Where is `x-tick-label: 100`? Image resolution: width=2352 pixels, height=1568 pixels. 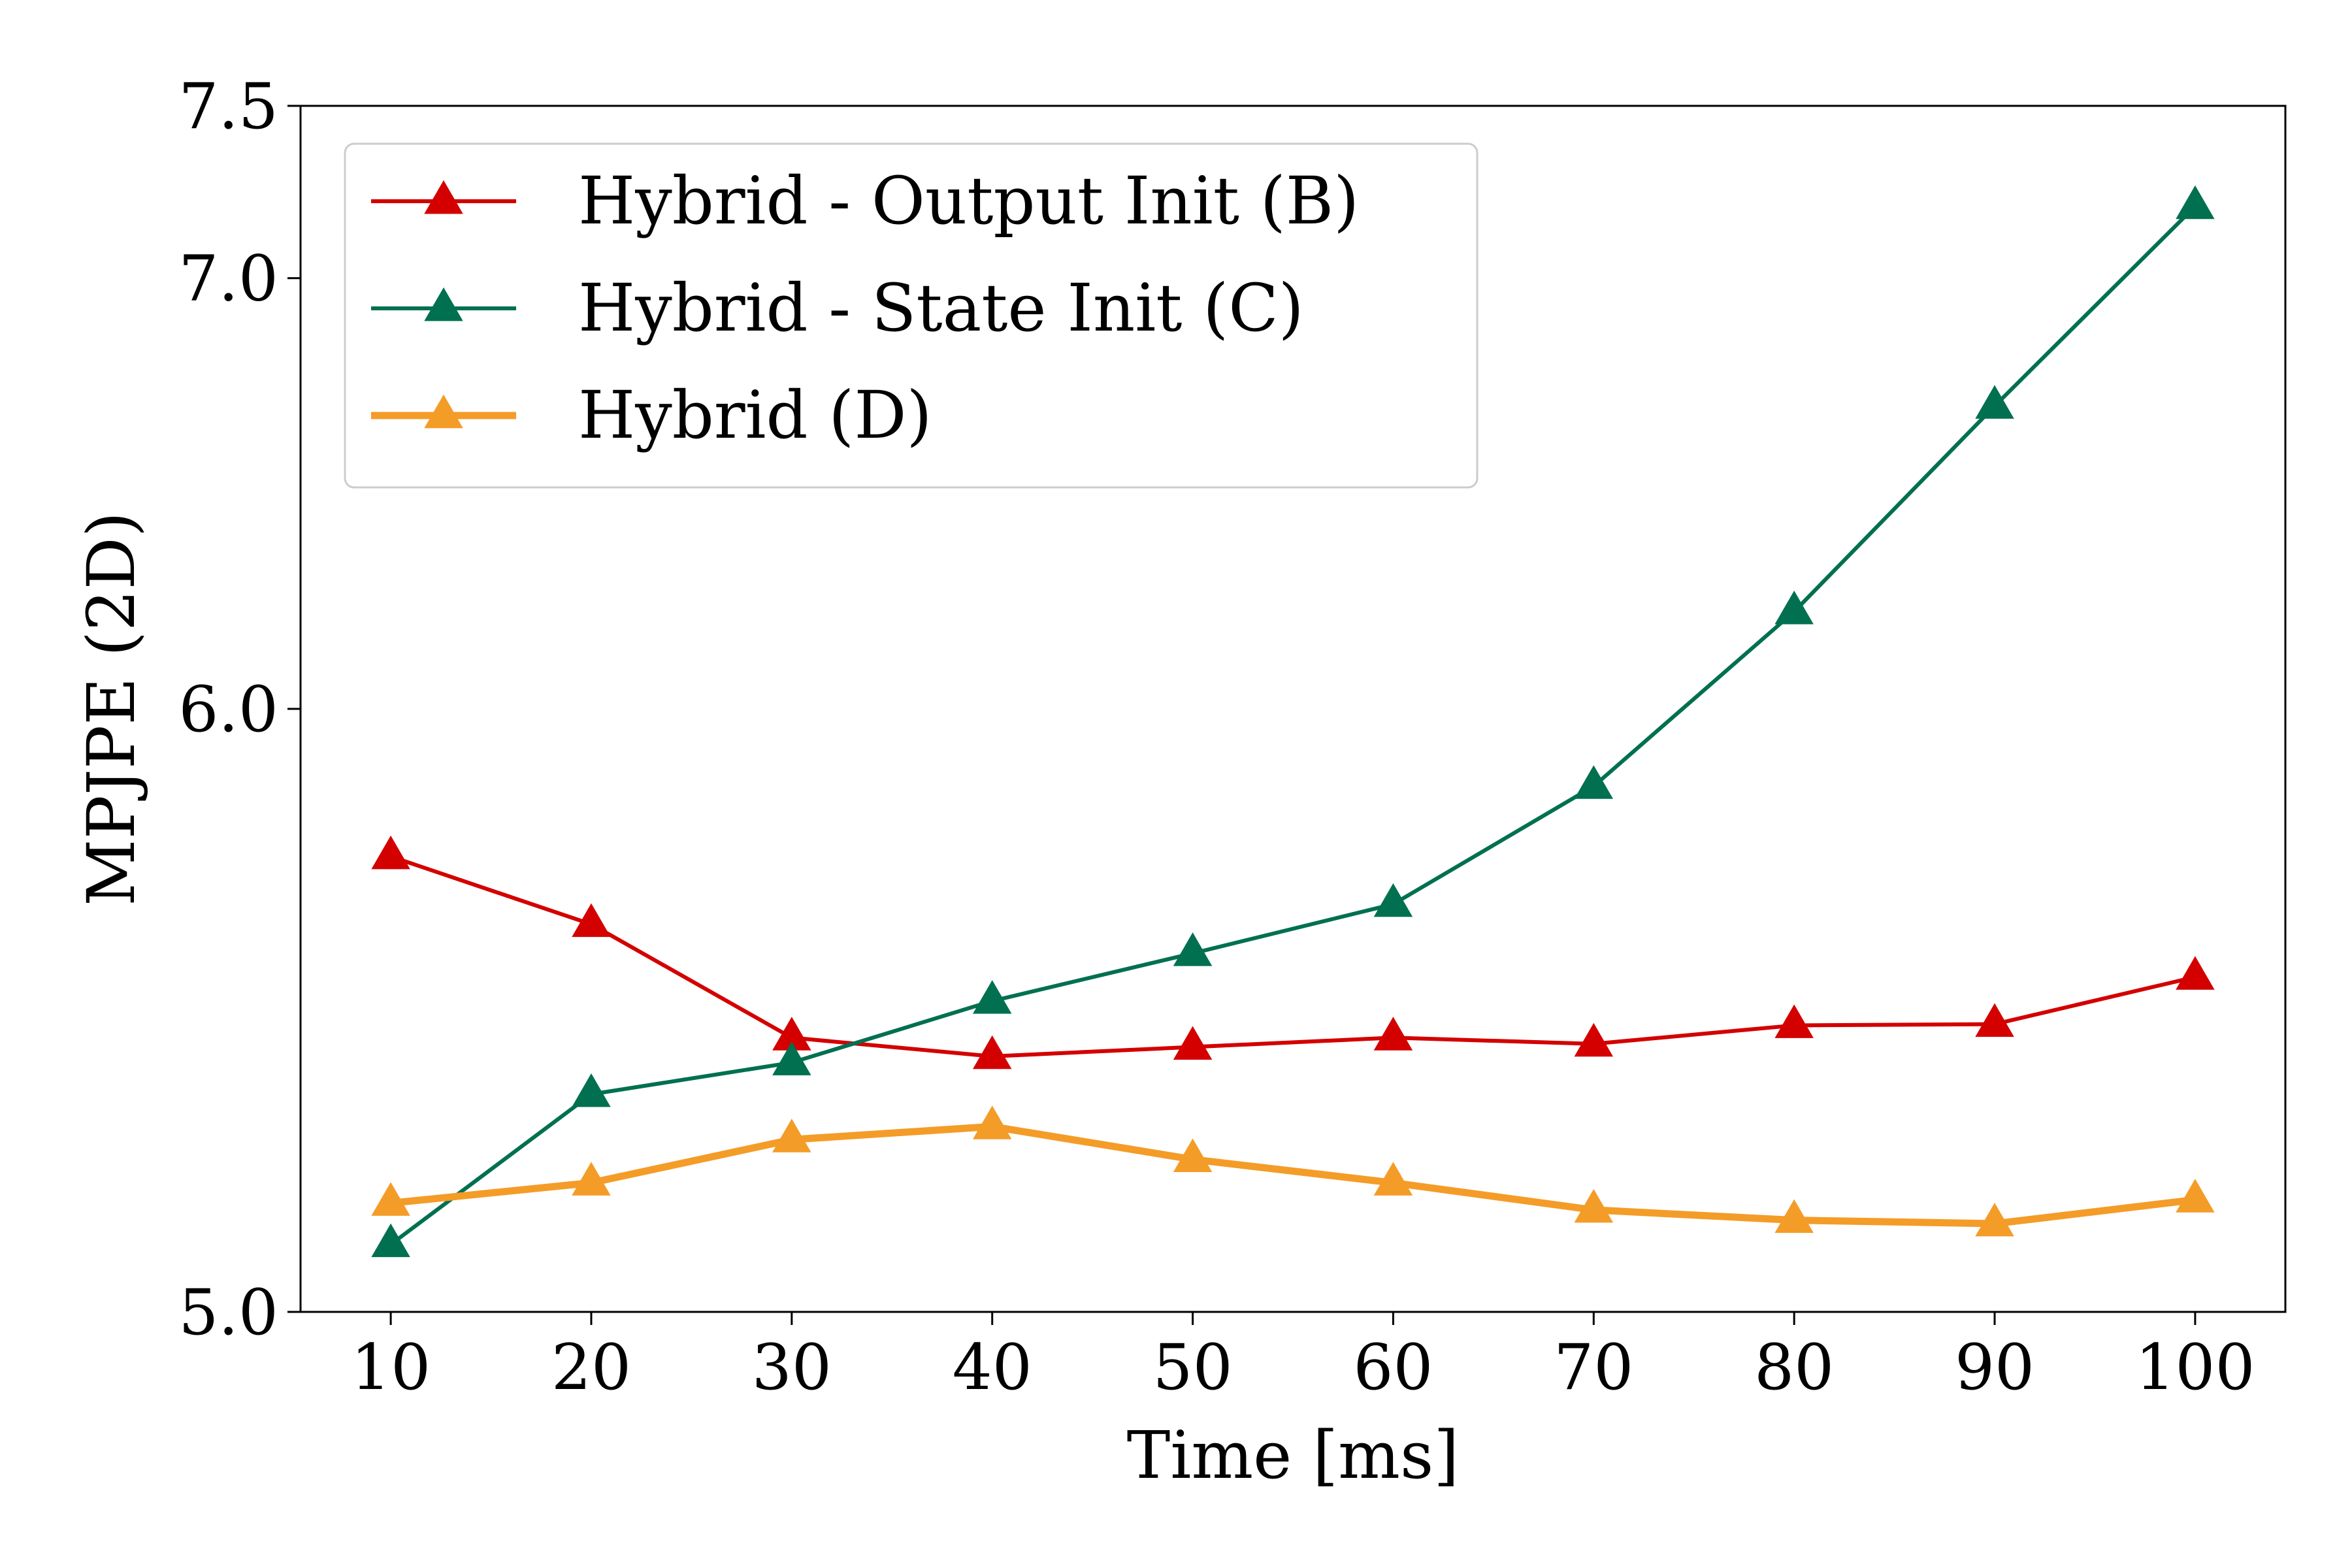 x-tick-label: 100 is located at coordinates (2195, 1367).